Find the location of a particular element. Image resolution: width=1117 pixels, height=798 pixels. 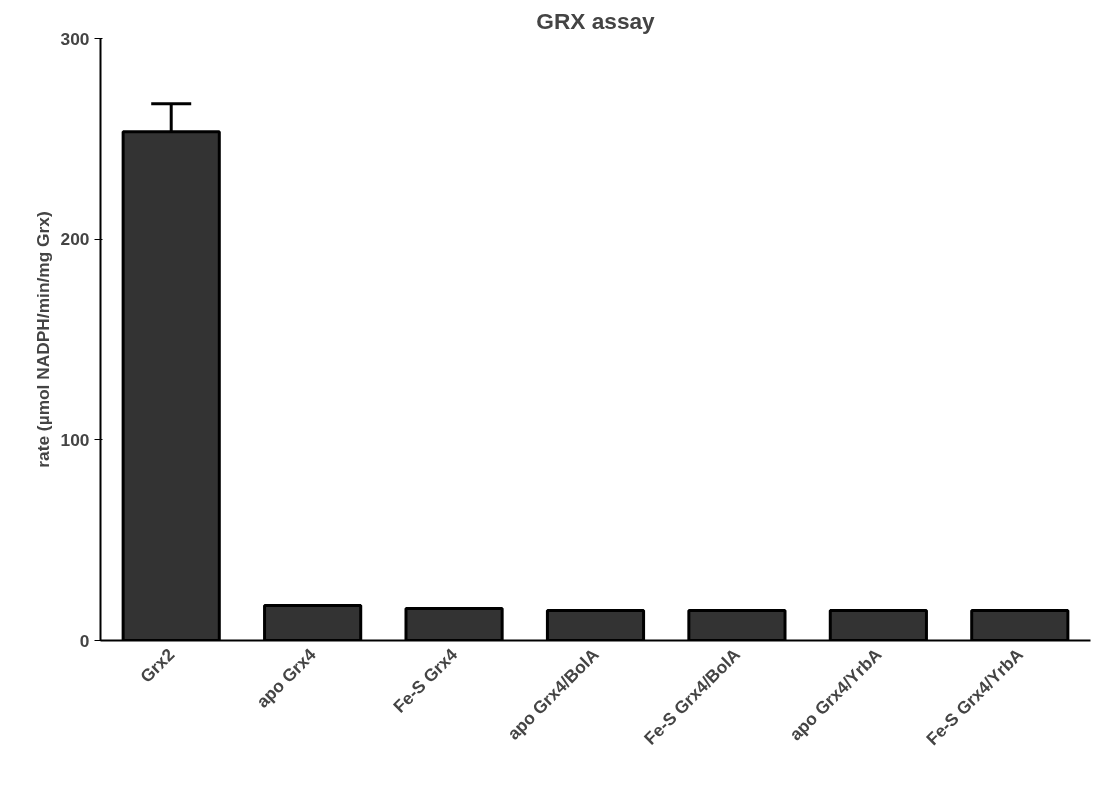

y-tick-label: 0 is located at coordinates (84, 640).